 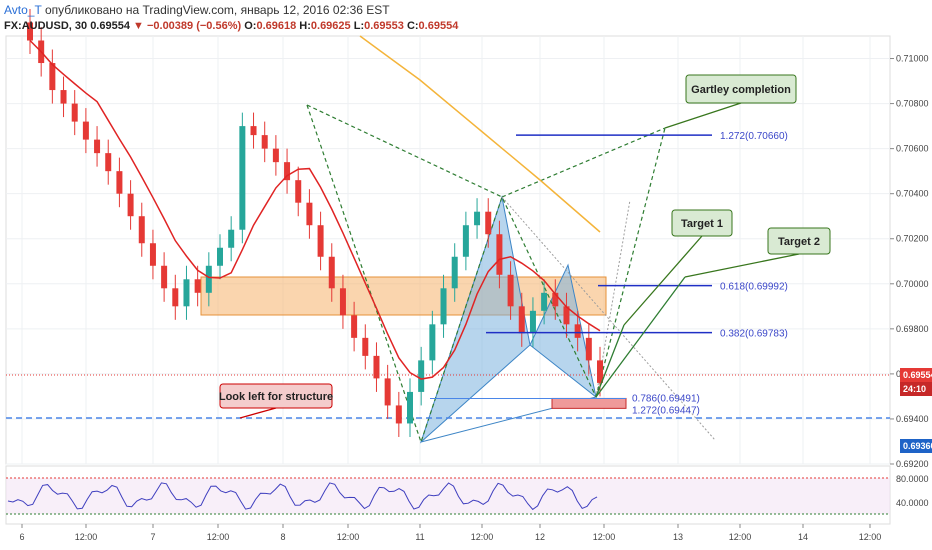 I want to click on target-1-callout-pointer, so click(x=663, y=280).